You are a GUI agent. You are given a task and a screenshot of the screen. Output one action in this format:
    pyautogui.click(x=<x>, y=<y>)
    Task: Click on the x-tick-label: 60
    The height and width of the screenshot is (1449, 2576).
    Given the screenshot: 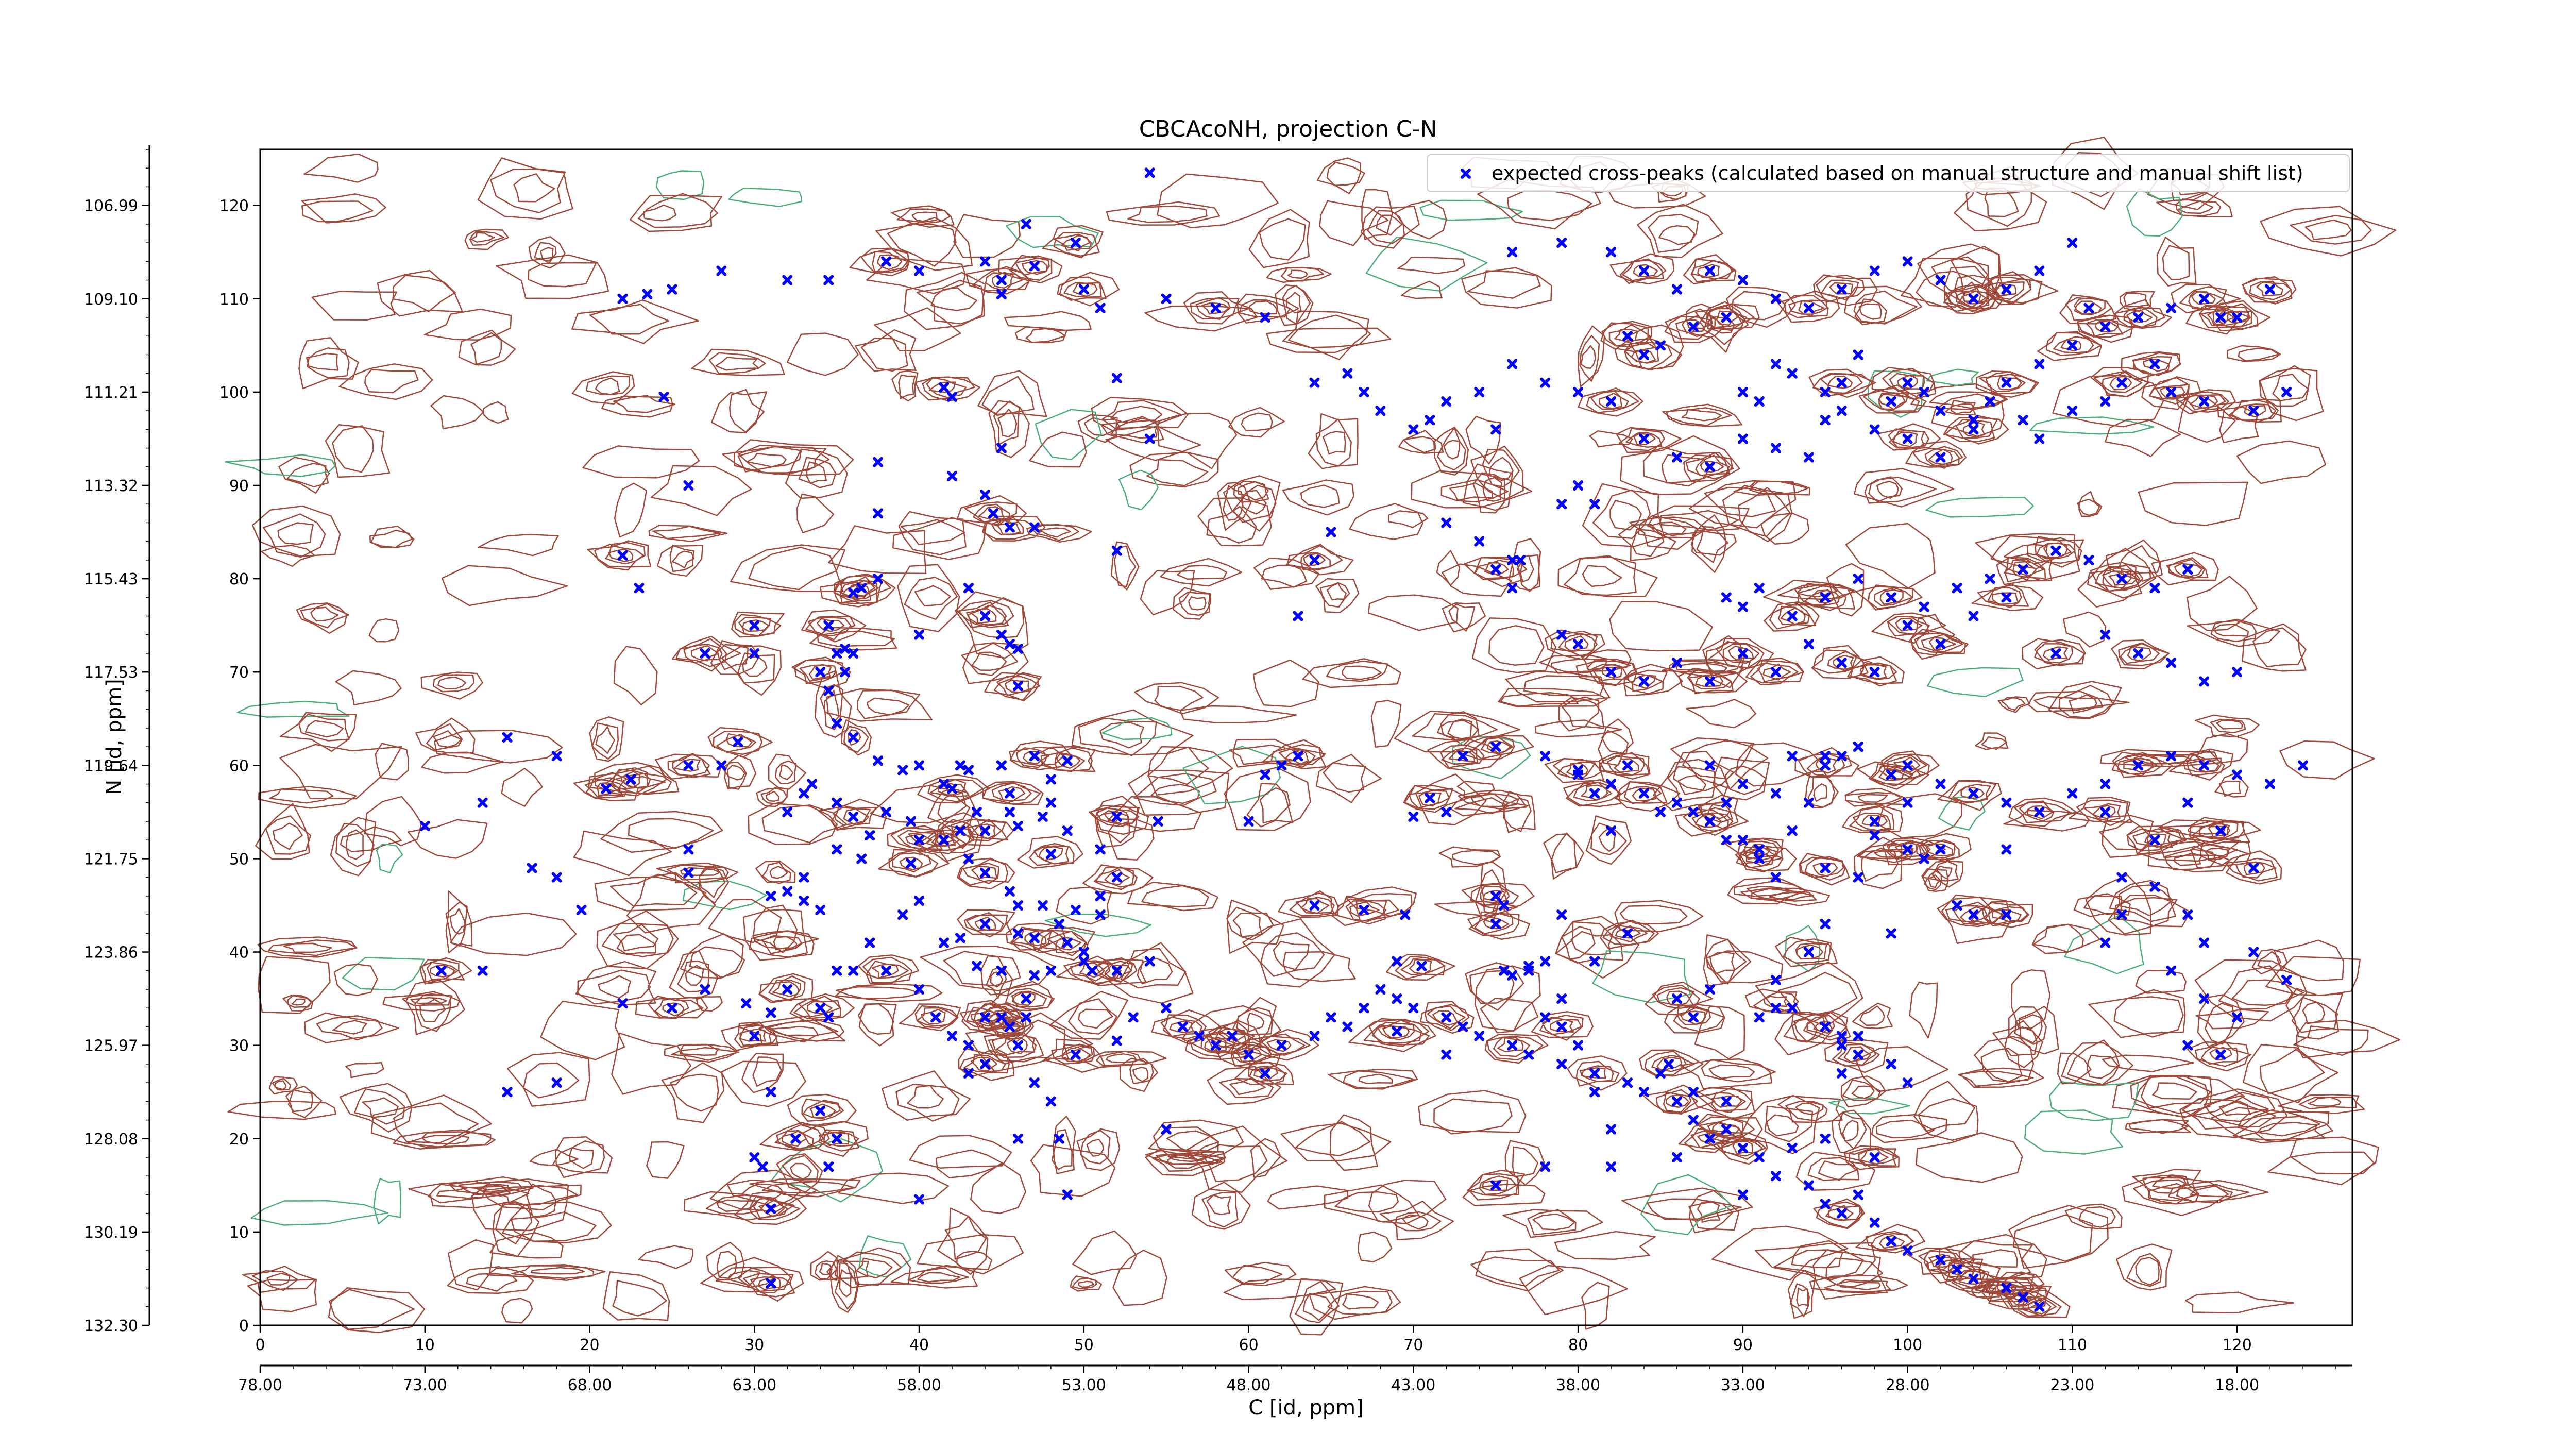 What is the action you would take?
    pyautogui.click(x=1248, y=1345)
    